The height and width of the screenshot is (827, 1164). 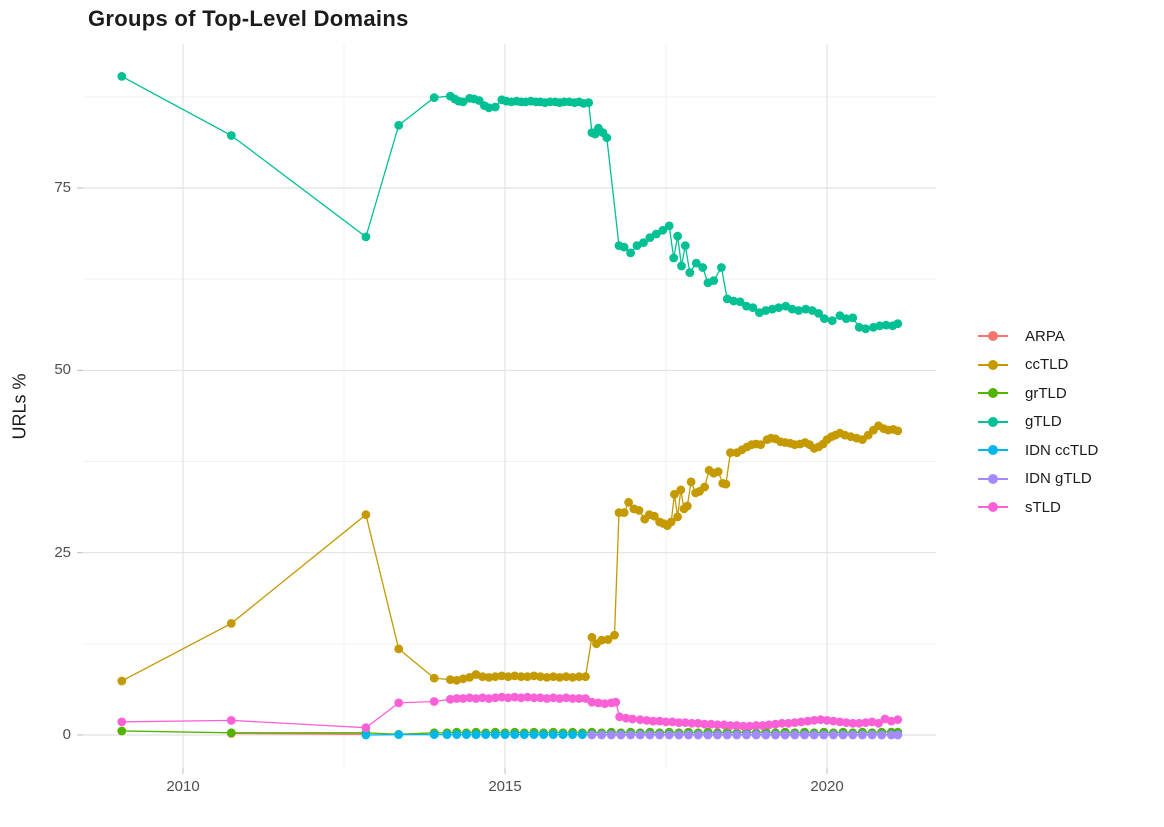 What do you see at coordinates (19, 406) in the screenshot?
I see `y-axis-title: URLs %` at bounding box center [19, 406].